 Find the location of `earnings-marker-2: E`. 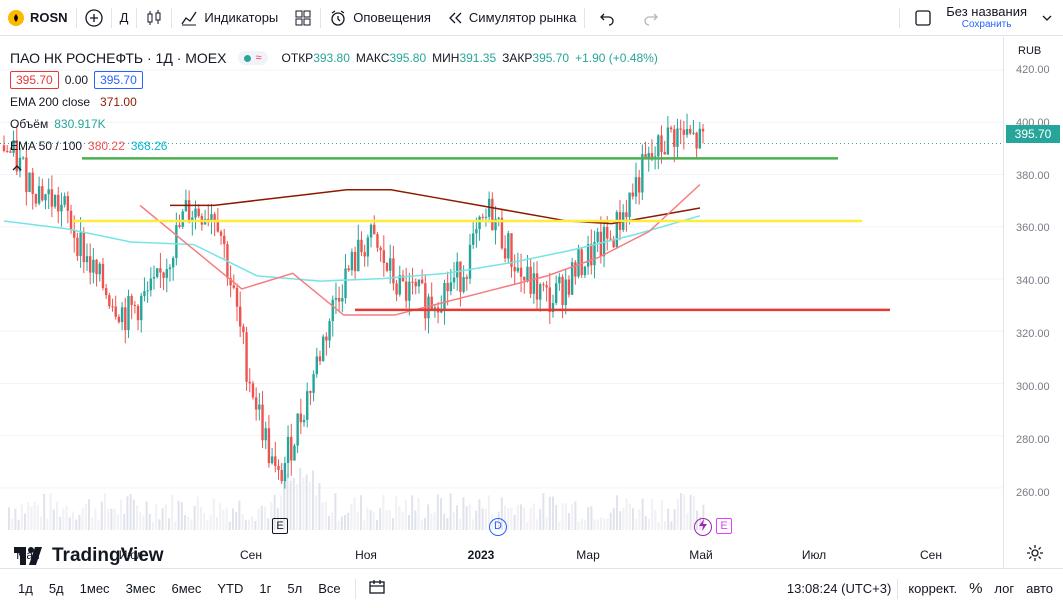

earnings-marker-2: E is located at coordinates (724, 526).